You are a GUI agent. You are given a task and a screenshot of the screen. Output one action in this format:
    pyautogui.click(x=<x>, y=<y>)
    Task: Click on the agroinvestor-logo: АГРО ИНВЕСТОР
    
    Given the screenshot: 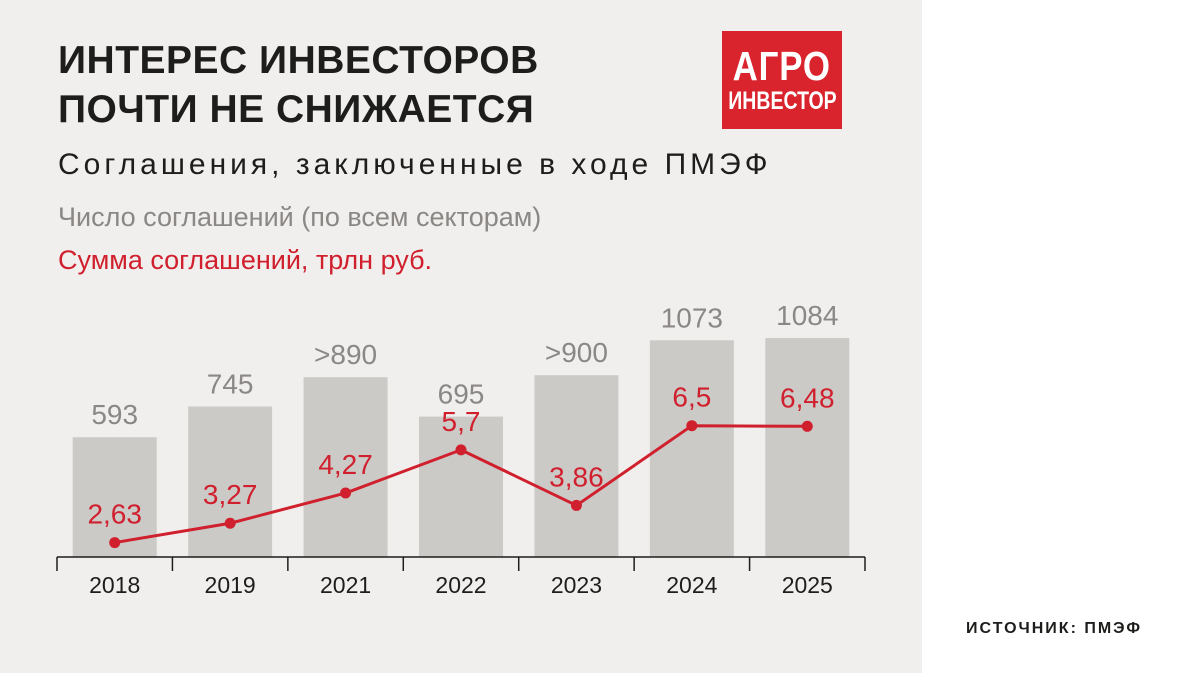 What is the action you would take?
    pyautogui.click(x=782, y=80)
    